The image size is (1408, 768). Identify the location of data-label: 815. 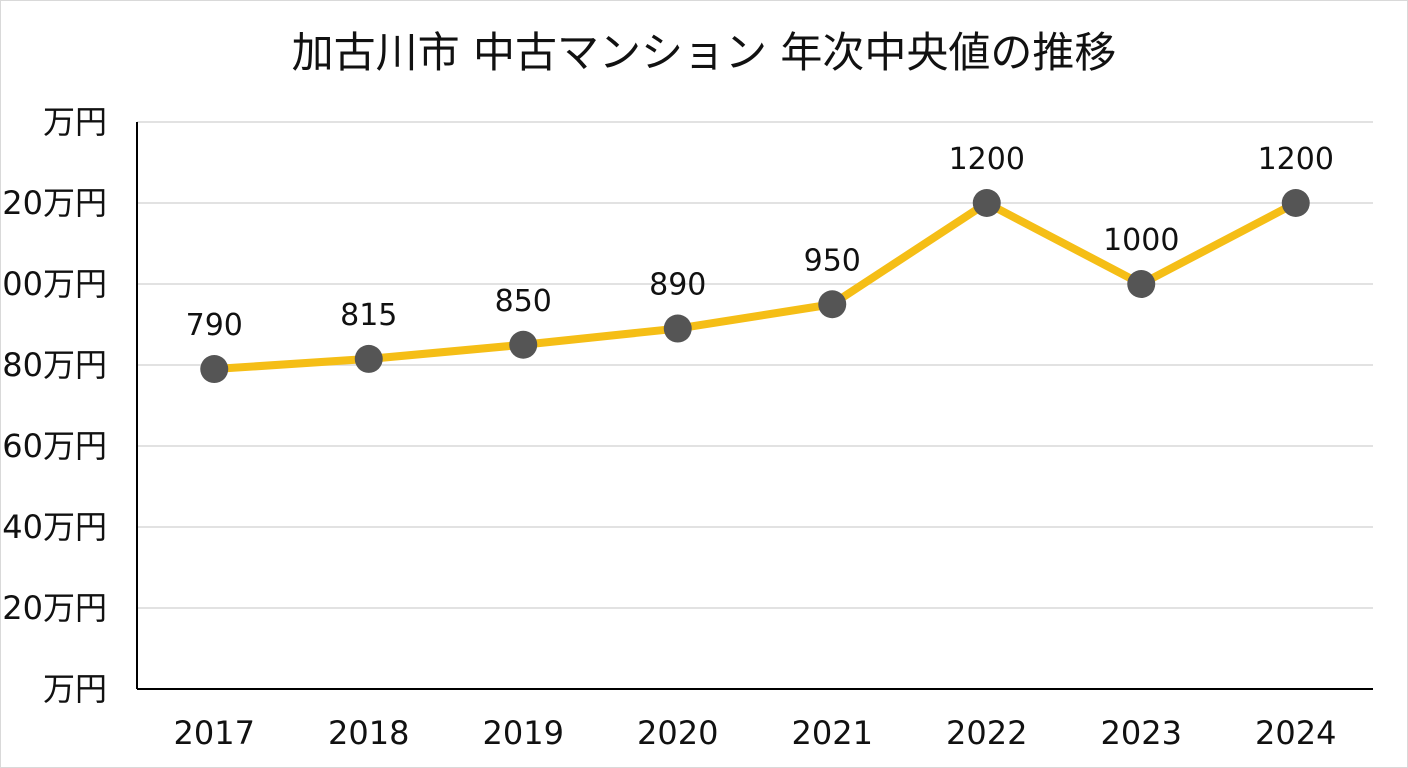
(368, 315).